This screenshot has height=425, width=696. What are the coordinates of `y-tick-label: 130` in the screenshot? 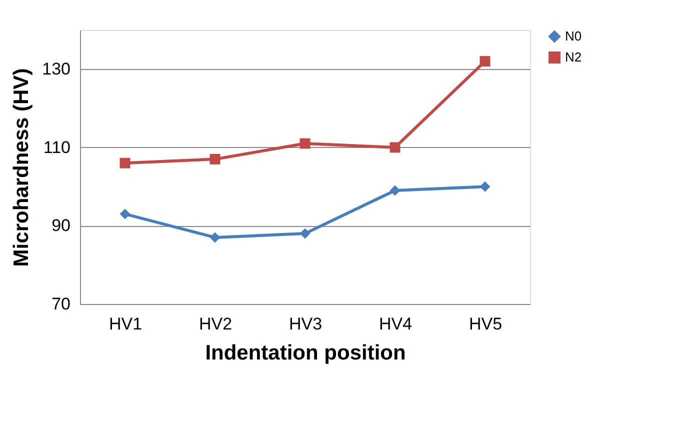 It's located at (56, 69).